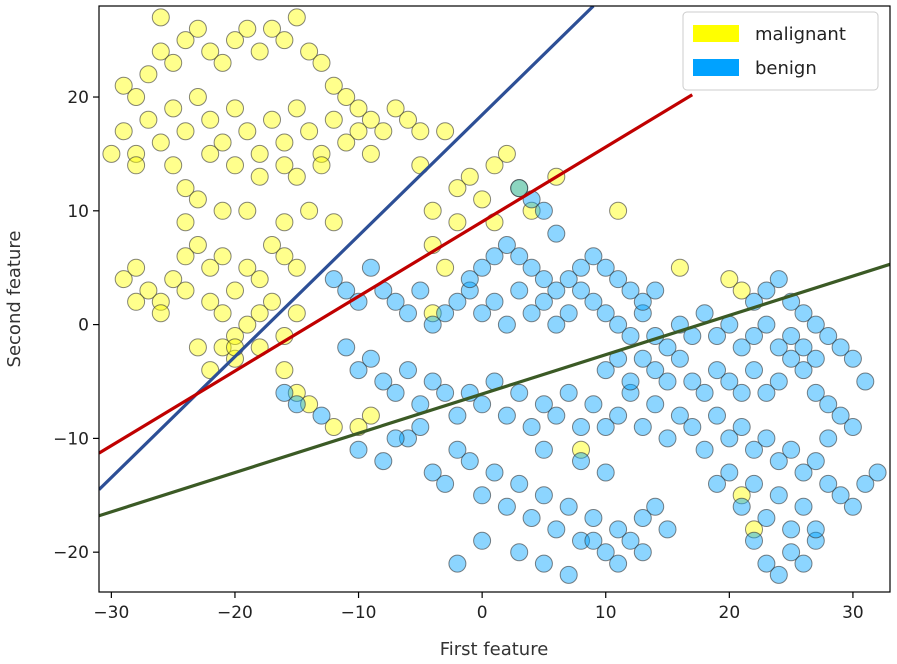 This screenshot has height=664, width=897. I want to click on legend-label-benign: benign, so click(786, 68).